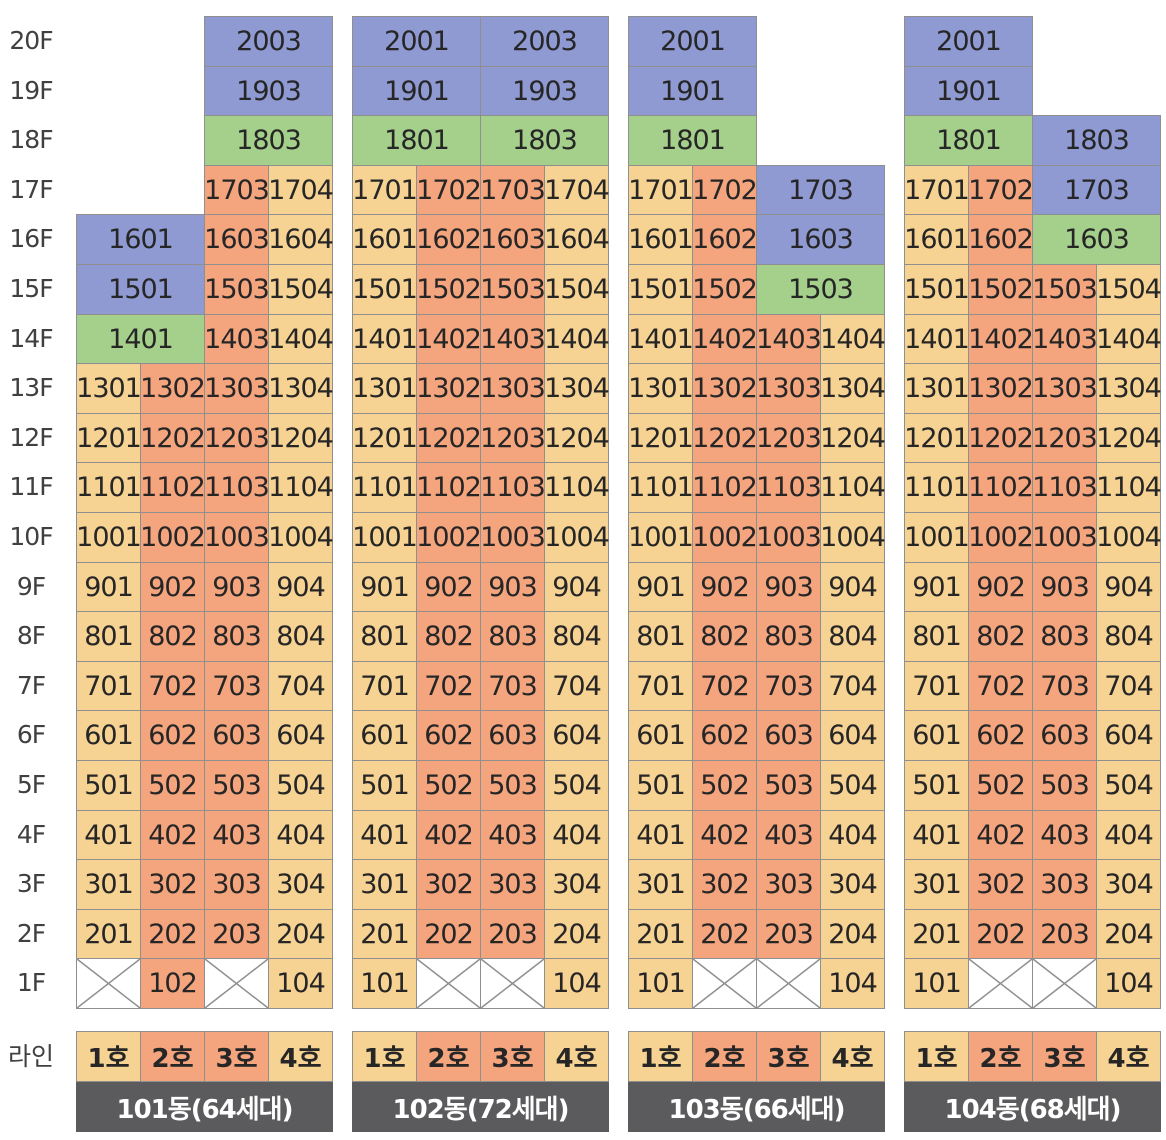 This screenshot has height=1140, width=1166. Describe the element at coordinates (936, 686) in the screenshot. I see `unit-cell: 701` at that location.